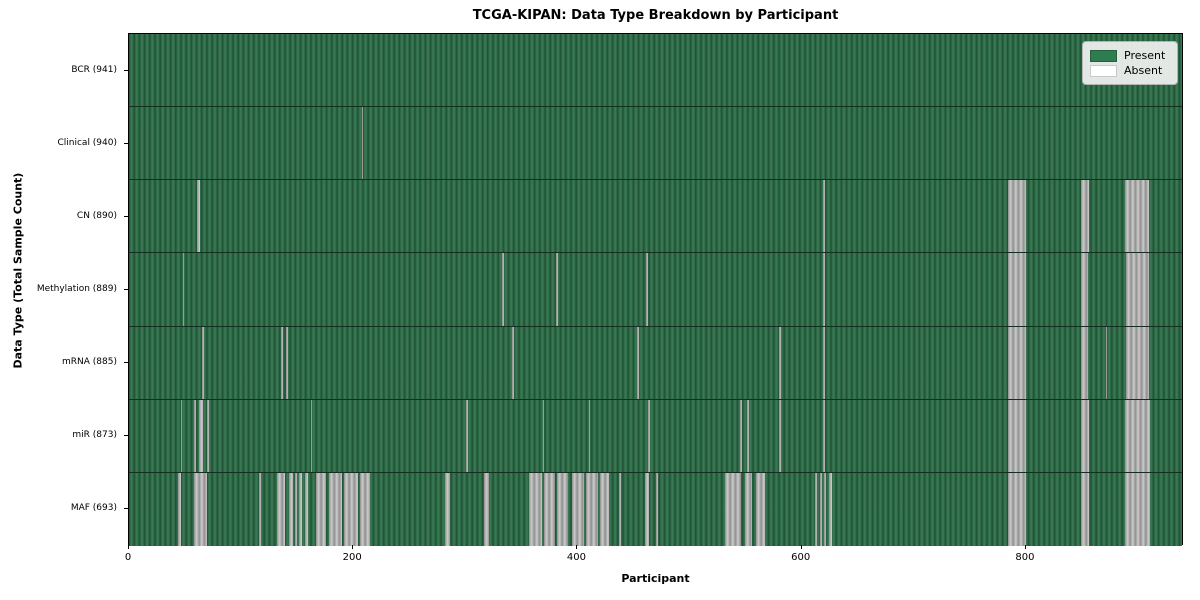 This screenshot has width=1200, height=600. Describe the element at coordinates (18, 270) in the screenshot. I see `y-axis-label: Data Type (Total Sample Count)` at that location.